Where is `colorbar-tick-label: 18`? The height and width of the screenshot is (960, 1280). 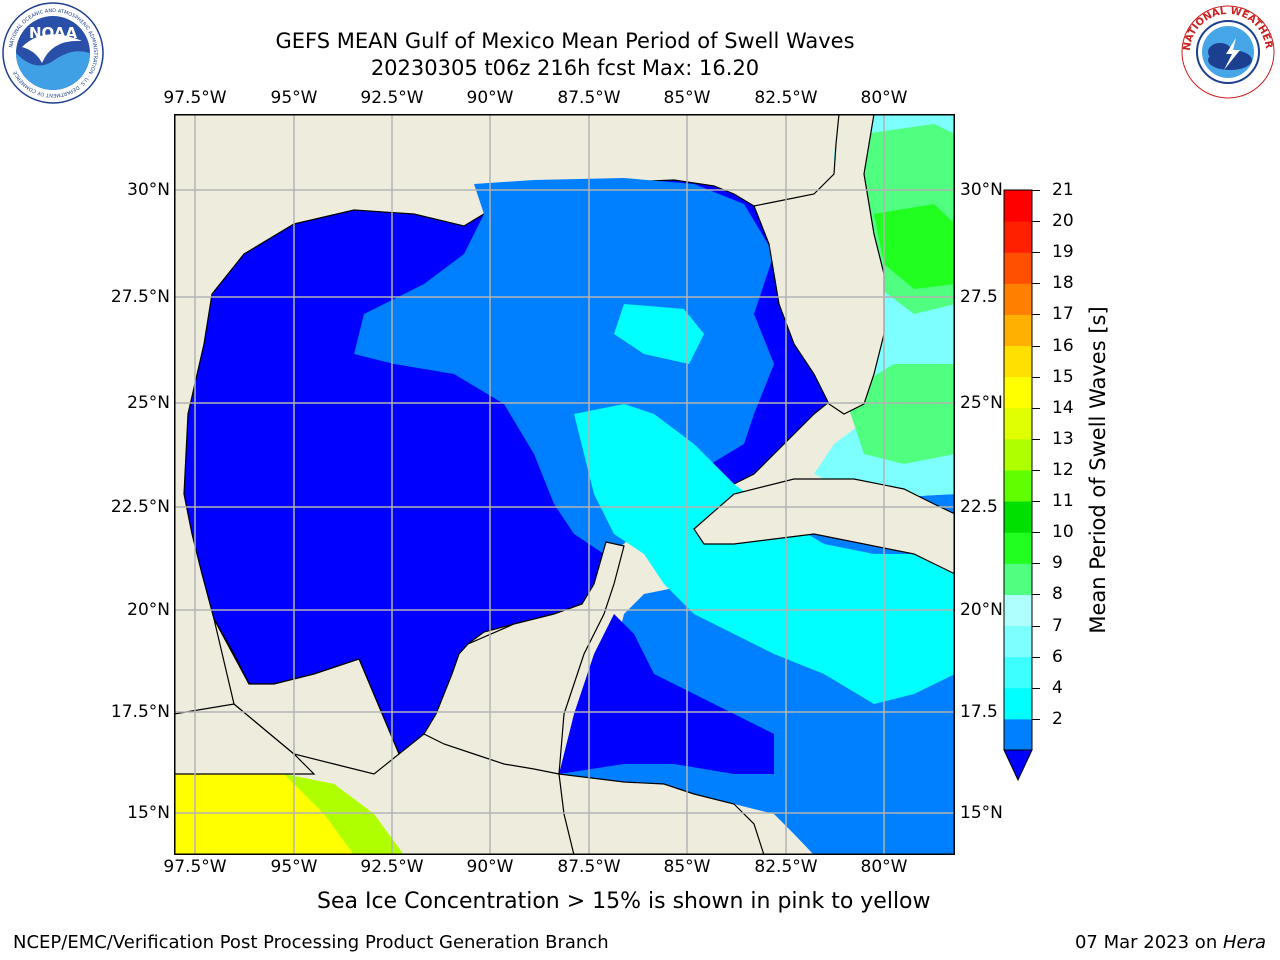 colorbar-tick-label: 18 is located at coordinates (1063, 283).